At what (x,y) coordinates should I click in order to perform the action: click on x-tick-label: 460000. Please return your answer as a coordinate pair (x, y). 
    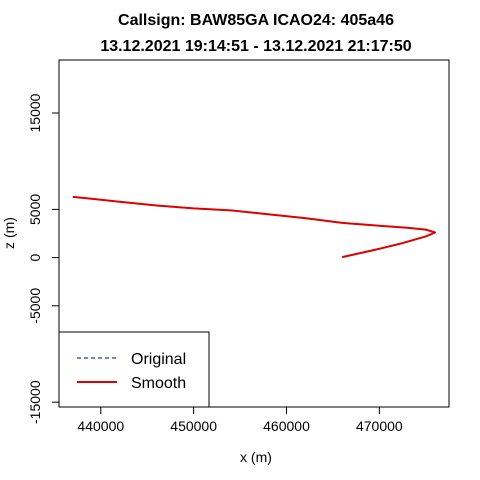
    Looking at the image, I should click on (286, 426).